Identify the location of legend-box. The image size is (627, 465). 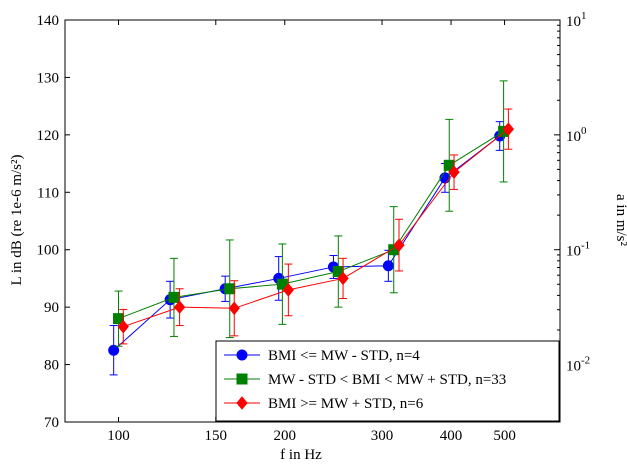
(387, 381).